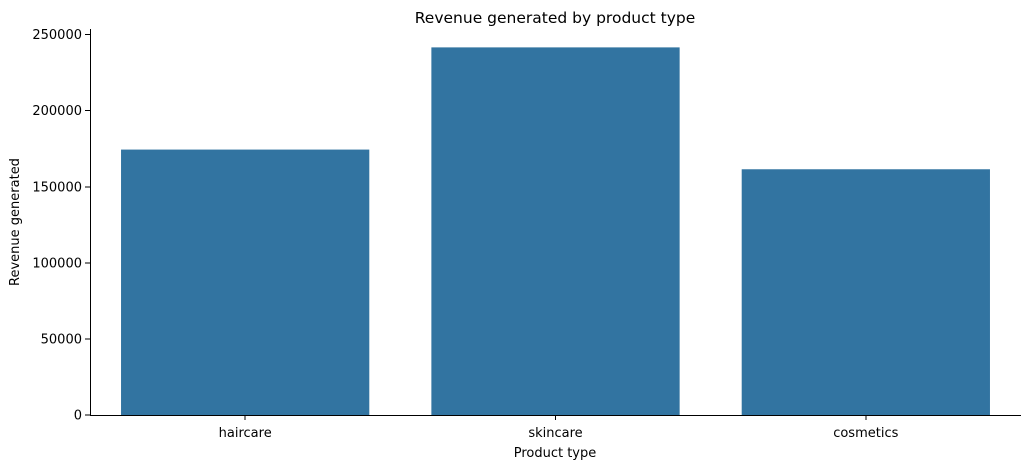 The height and width of the screenshot is (469, 1027). What do you see at coordinates (78, 416) in the screenshot?
I see `y-tick-label: 0` at bounding box center [78, 416].